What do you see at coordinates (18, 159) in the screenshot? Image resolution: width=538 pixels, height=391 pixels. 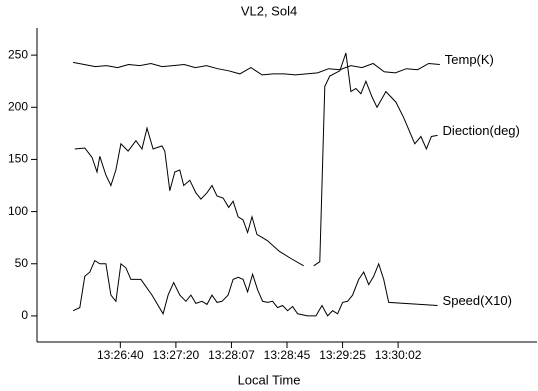 I see `y-tick-label: 150` at bounding box center [18, 159].